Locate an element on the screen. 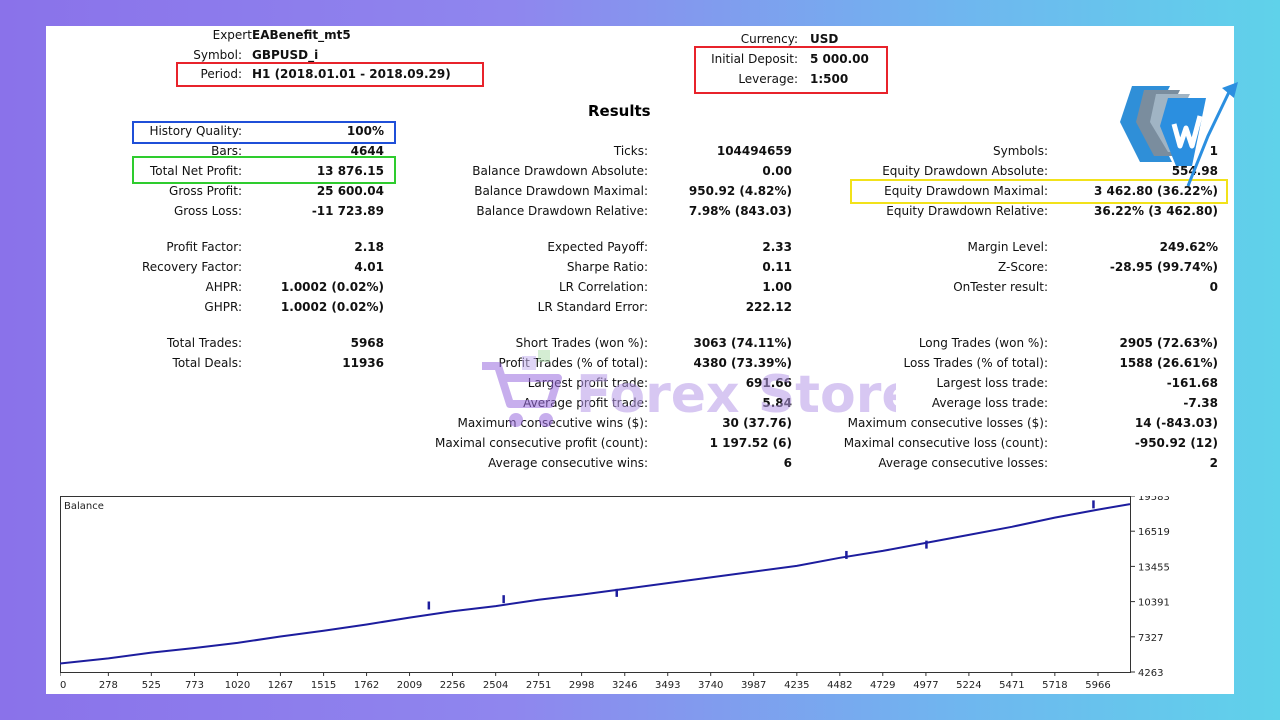  x-tick-label: 5966 is located at coordinates (1097, 685).